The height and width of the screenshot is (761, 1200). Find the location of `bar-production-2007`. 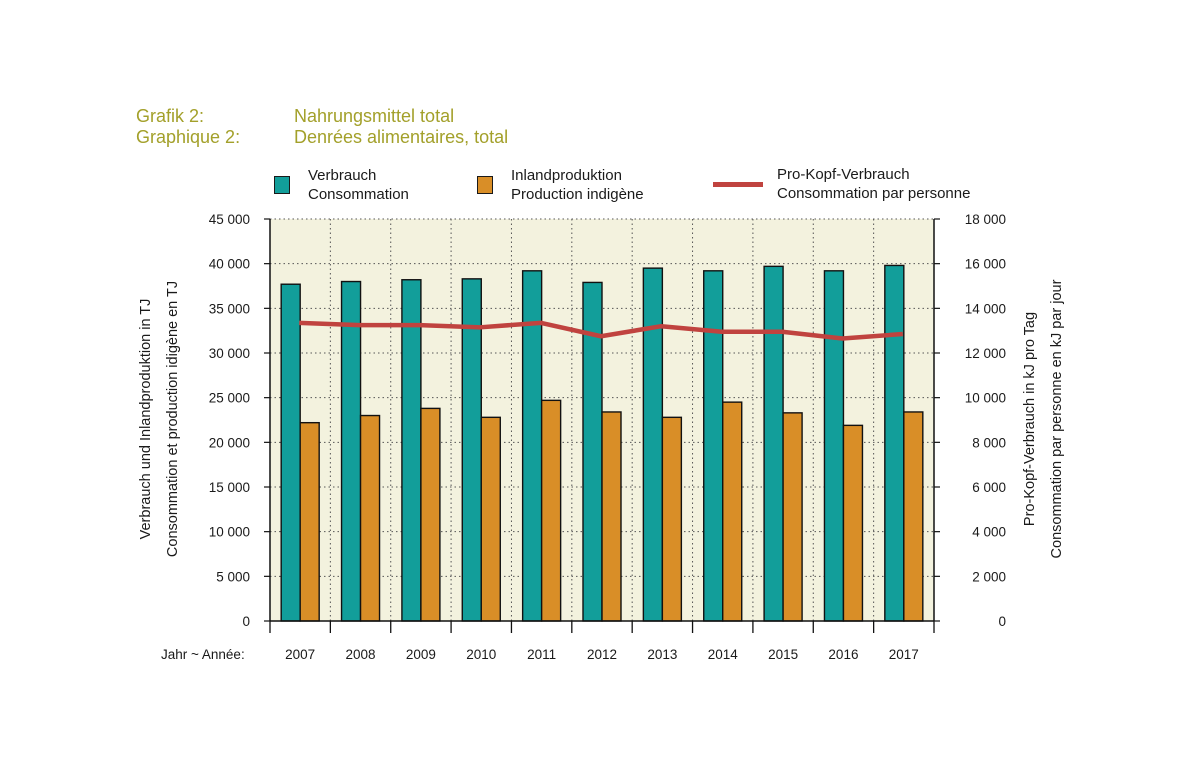

bar-production-2007 is located at coordinates (309, 521).